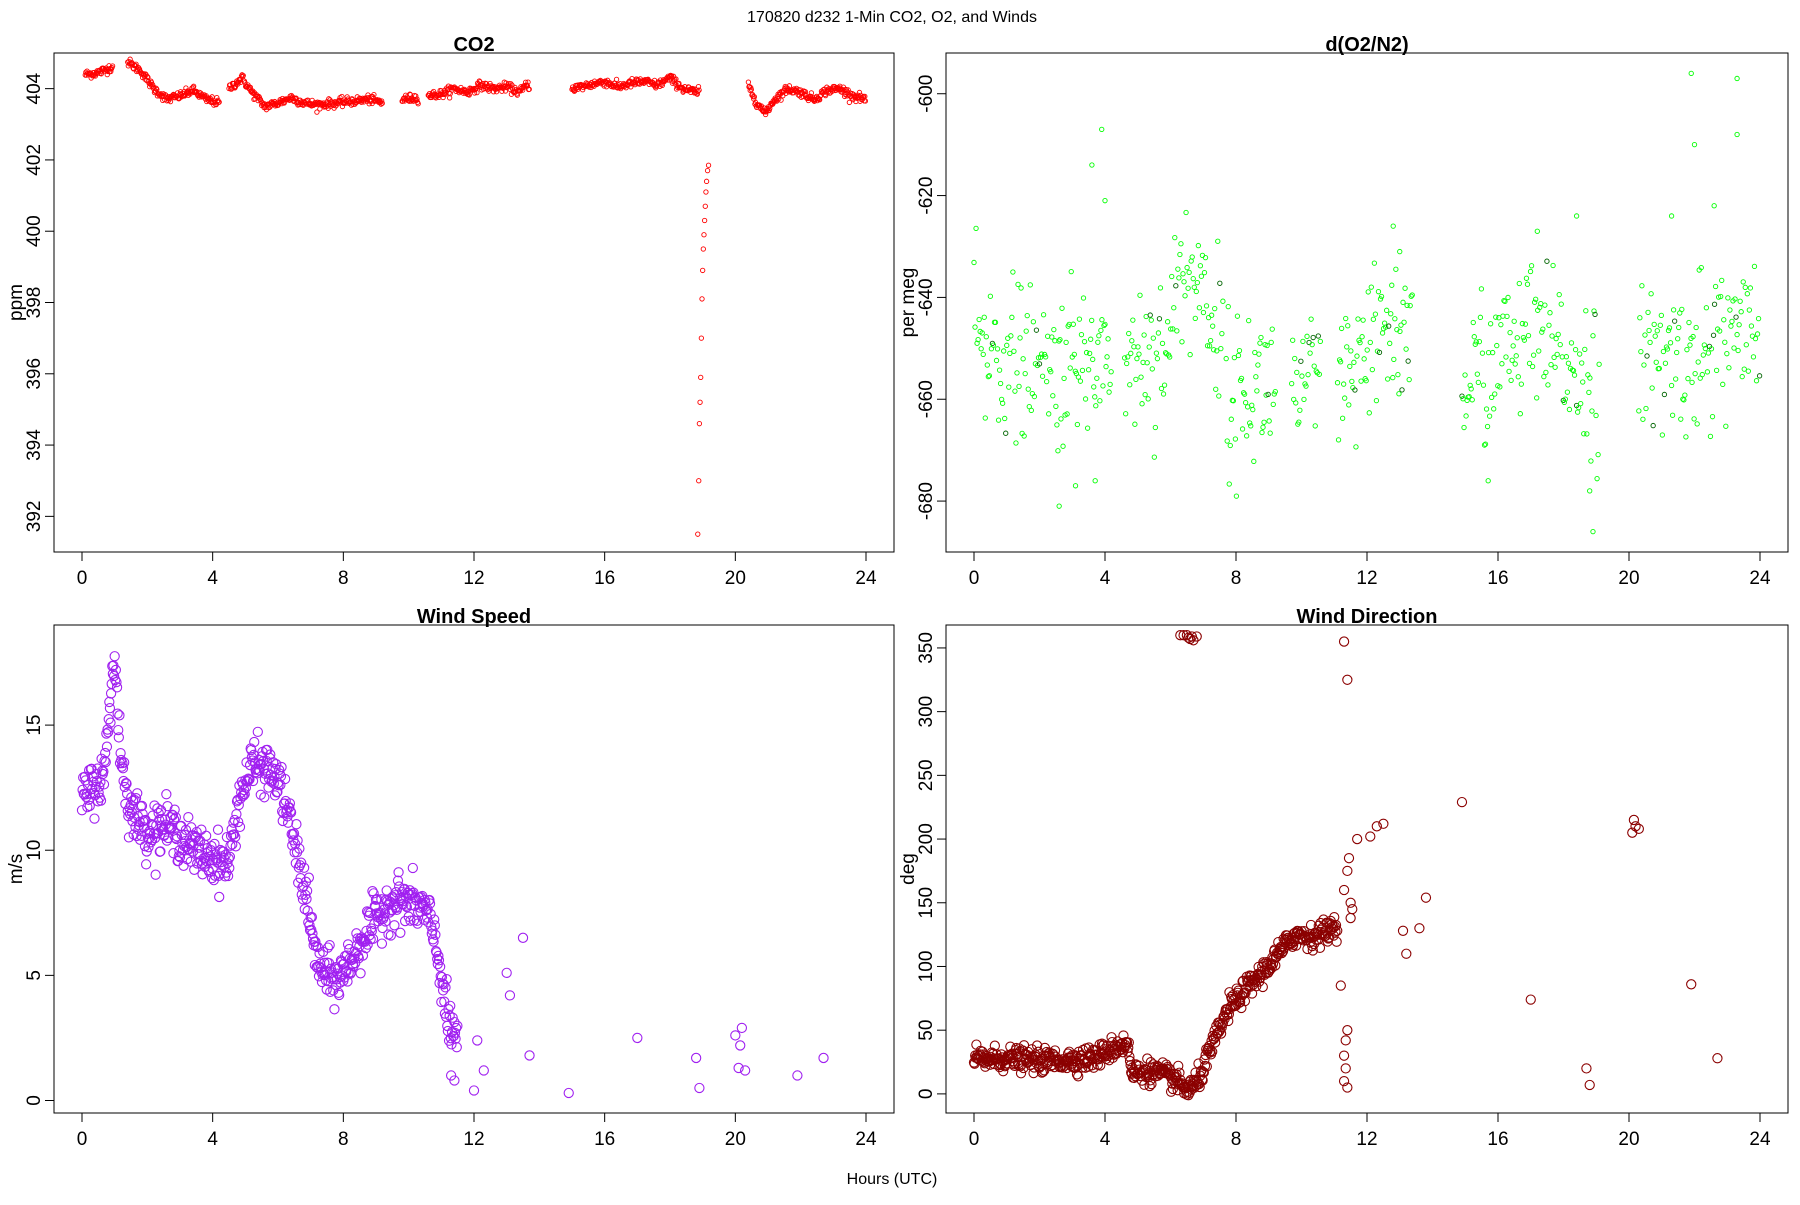  I want to click on x-tick-label: 16, so click(604, 1139).